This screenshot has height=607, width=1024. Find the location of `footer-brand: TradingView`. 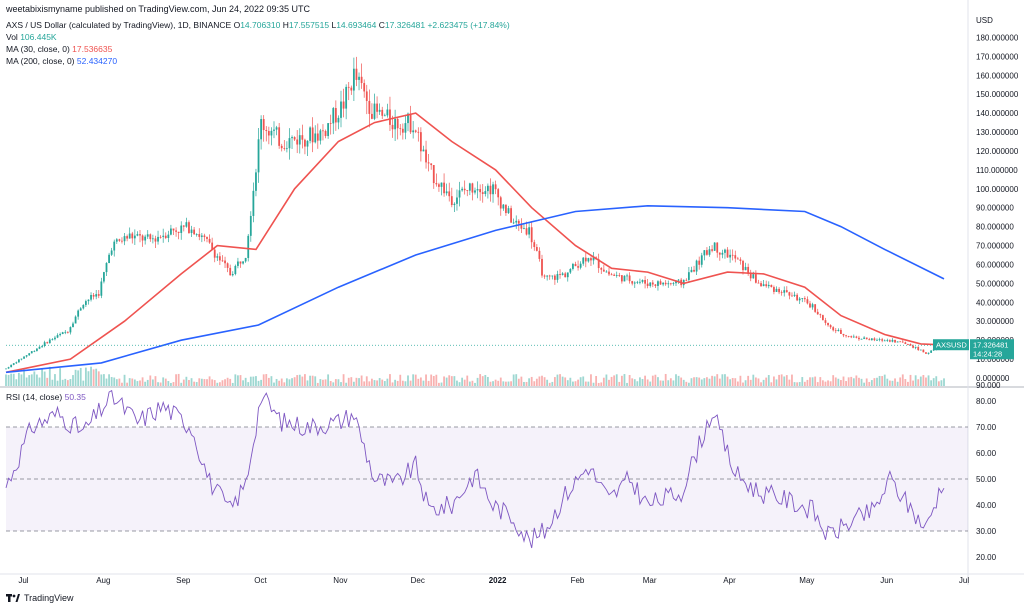

footer-brand: TradingView is located at coordinates (40, 598).